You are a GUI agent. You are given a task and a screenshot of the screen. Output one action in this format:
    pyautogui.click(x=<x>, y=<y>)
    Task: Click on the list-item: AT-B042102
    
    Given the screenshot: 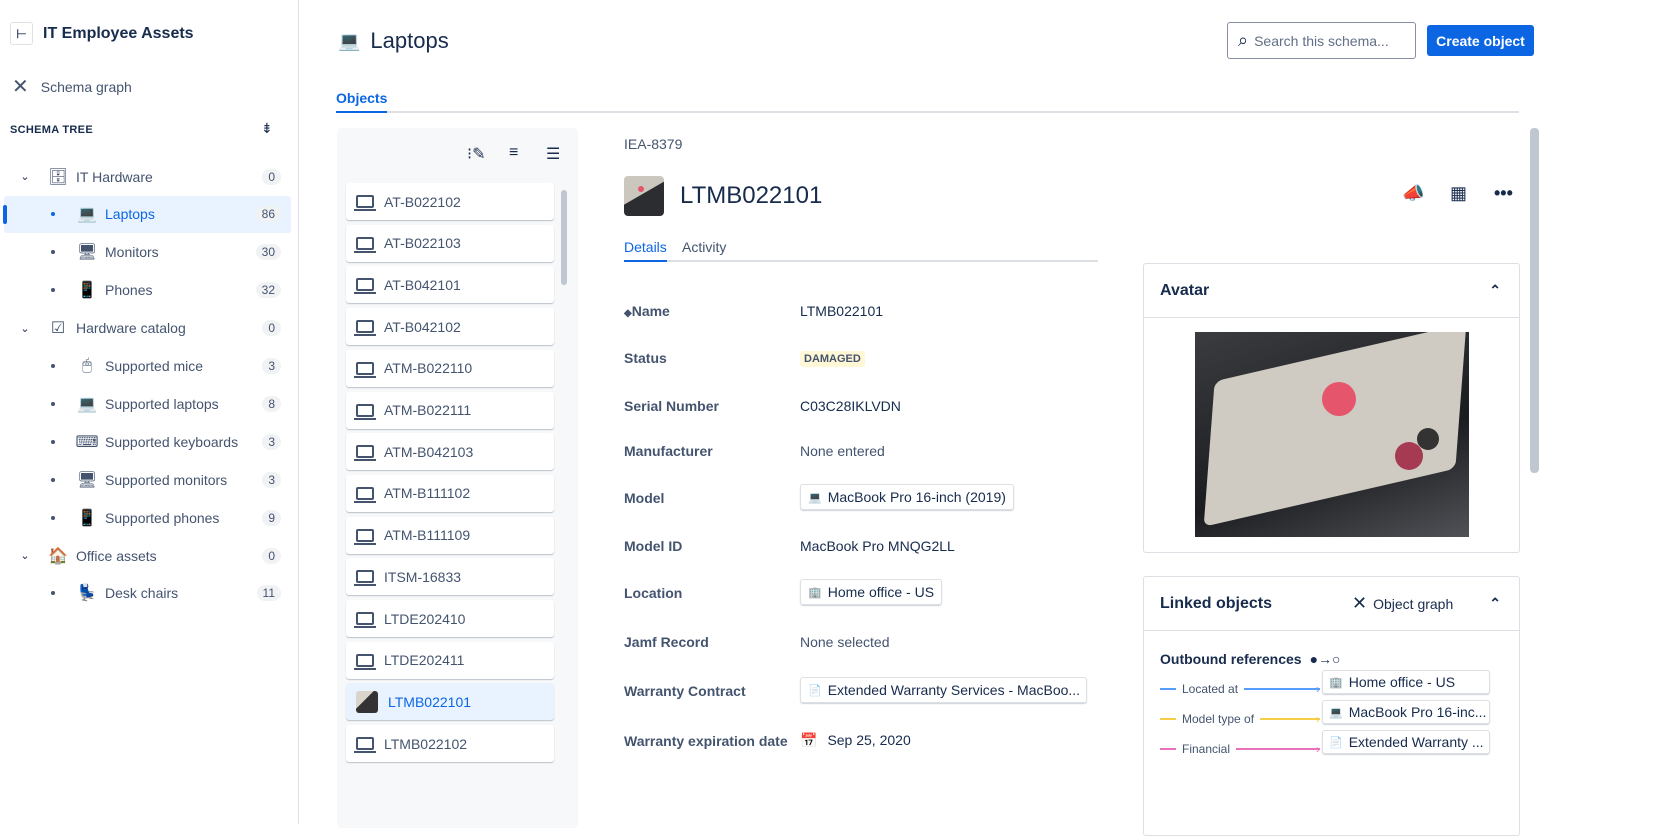 What is the action you would take?
    pyautogui.click(x=450, y=327)
    